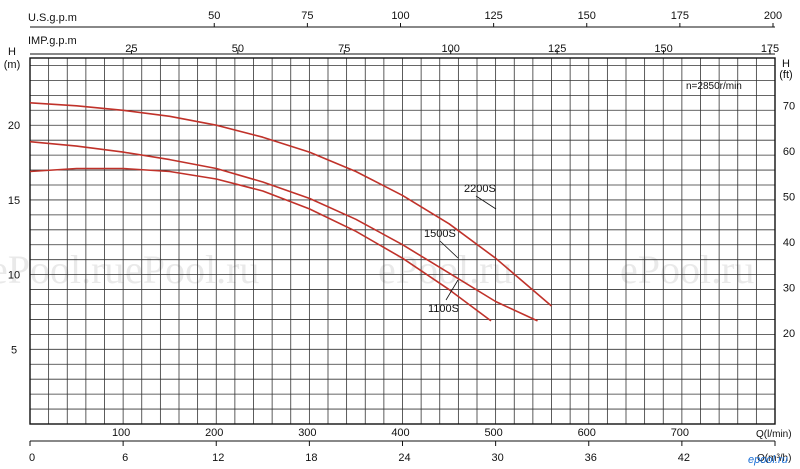  I want to click on watermark-group: ePool.ru ePool.ru ePool.ru ePool.ru, so click(377, 269).